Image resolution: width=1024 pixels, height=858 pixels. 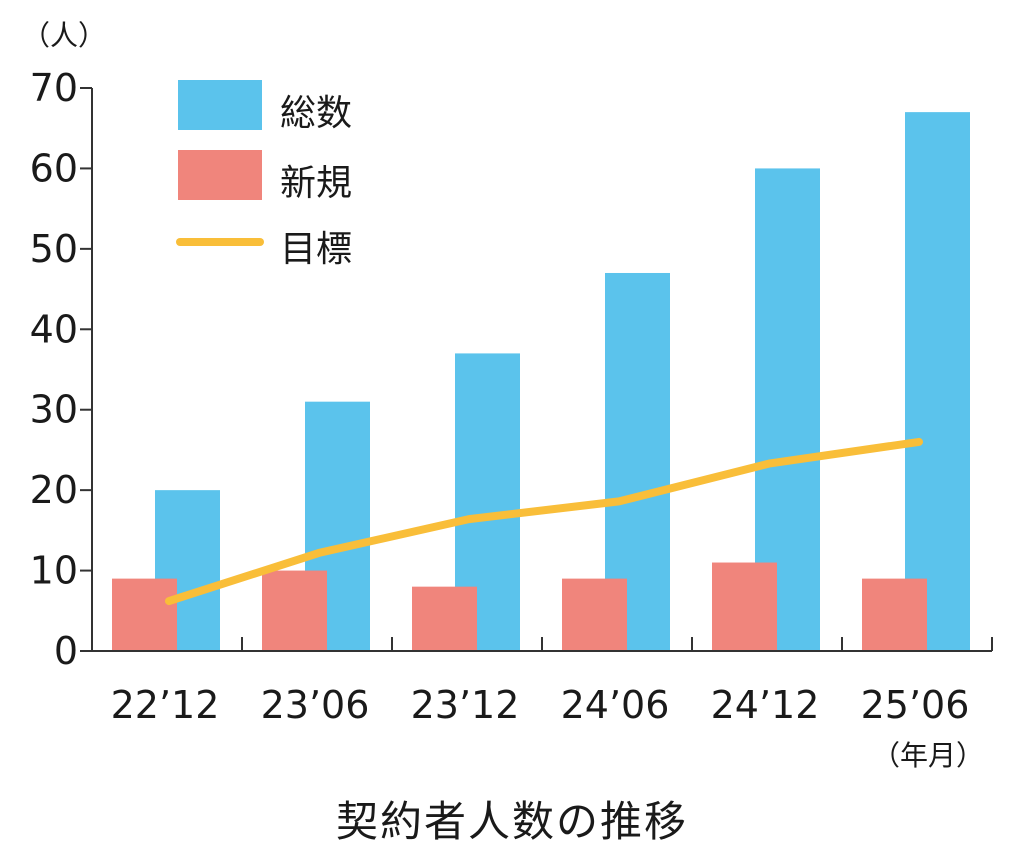 What do you see at coordinates (66, 651) in the screenshot?
I see `y-tick-label: 0` at bounding box center [66, 651].